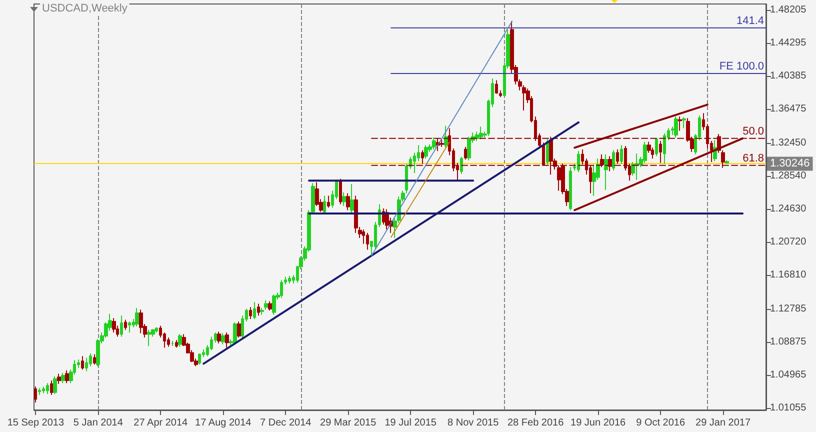 The image size is (816, 432). I want to click on series-label: 50.0, so click(753, 131).